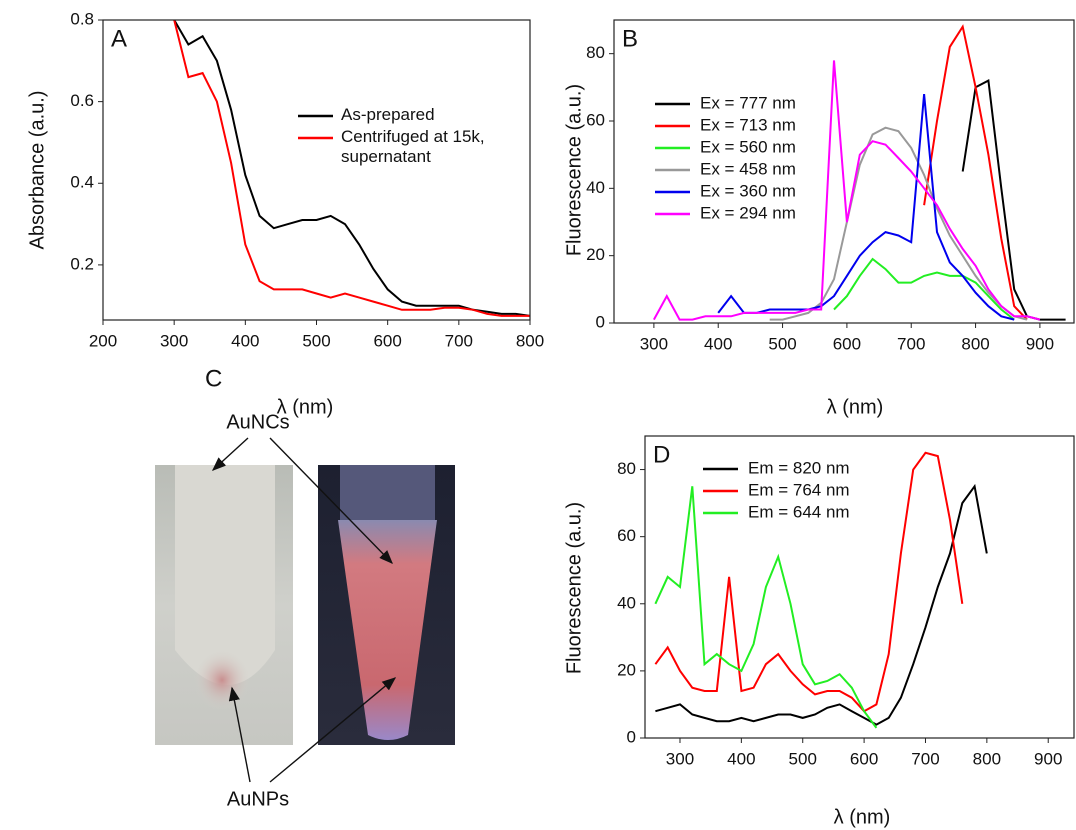  I want to click on panel-label: B, so click(630, 38).